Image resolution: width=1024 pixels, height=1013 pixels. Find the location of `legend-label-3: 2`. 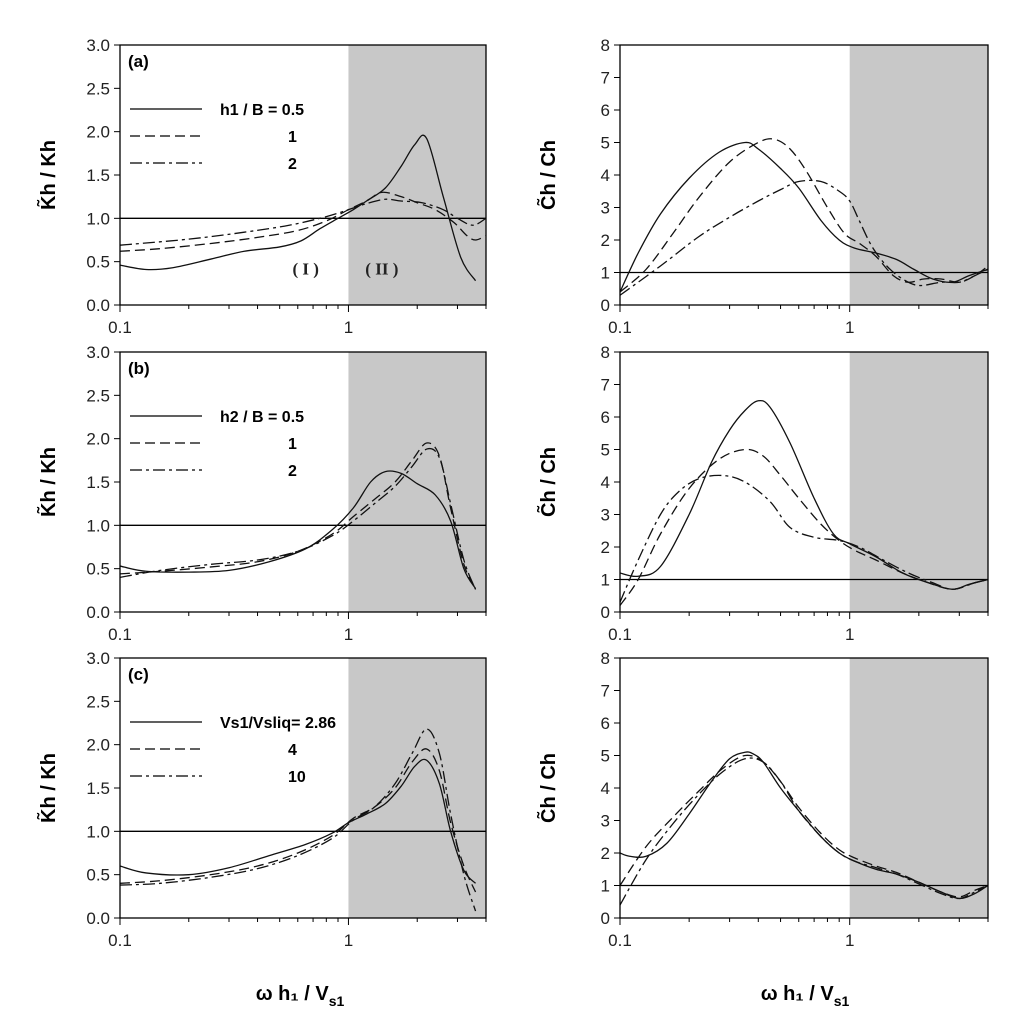

legend-label-3: 2 is located at coordinates (292, 471).